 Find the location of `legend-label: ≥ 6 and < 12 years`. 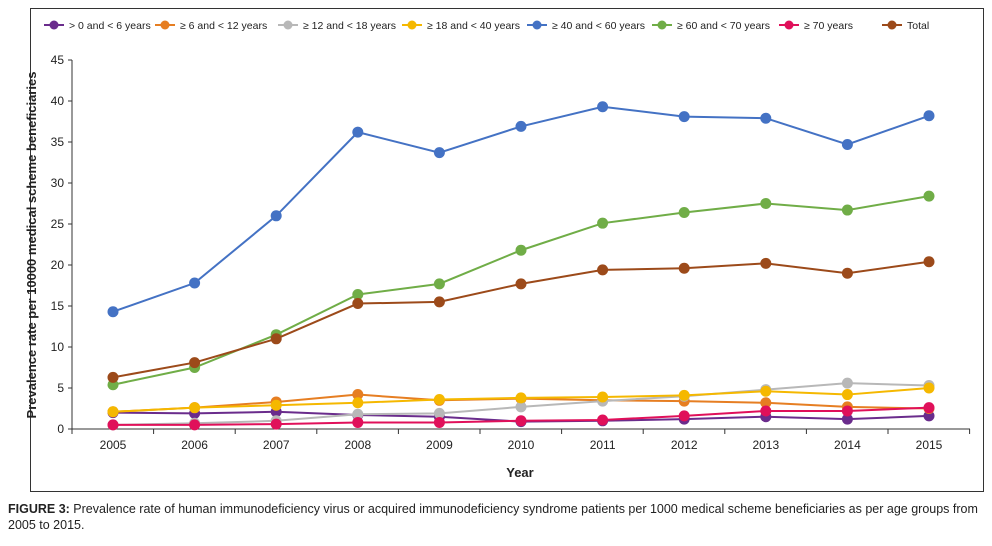

legend-label: ≥ 6 and < 12 years is located at coordinates (223, 26).